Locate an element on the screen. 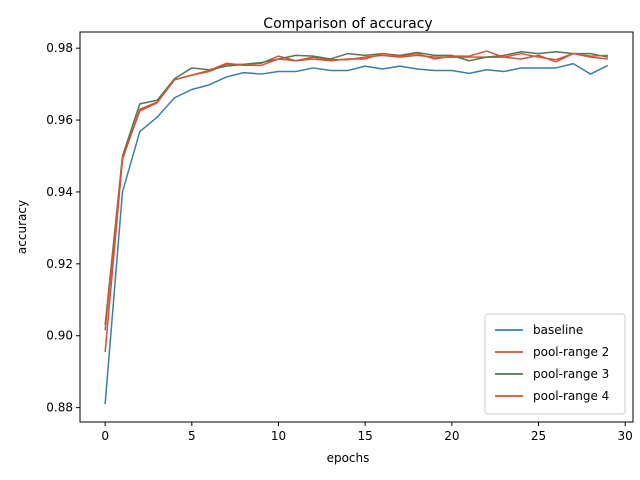  legend-entry-label: pool-range 3 is located at coordinates (571, 374).